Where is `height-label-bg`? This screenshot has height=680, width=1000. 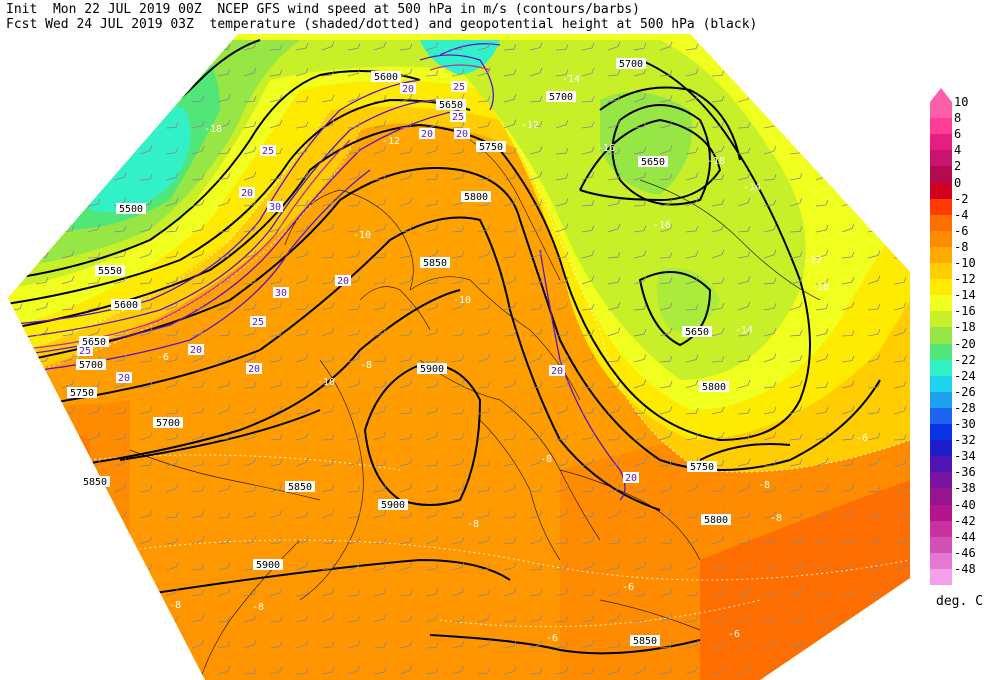 height-label-bg is located at coordinates (95, 481).